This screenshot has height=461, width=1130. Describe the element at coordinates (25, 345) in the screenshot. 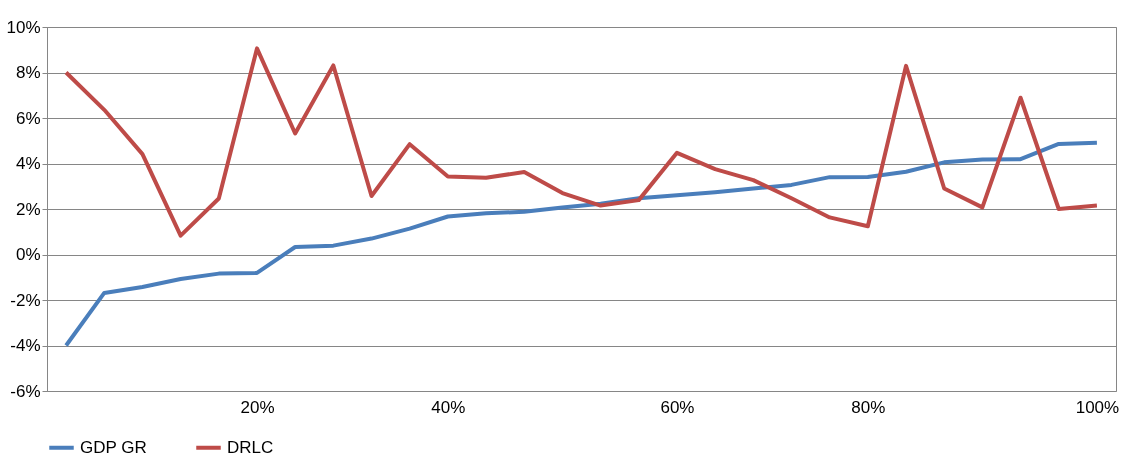

I see `y-tick-label: -4%` at that location.